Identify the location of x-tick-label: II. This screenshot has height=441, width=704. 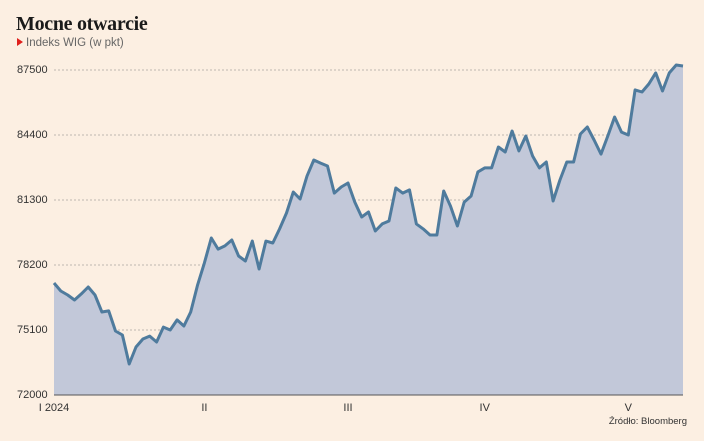
(204, 408).